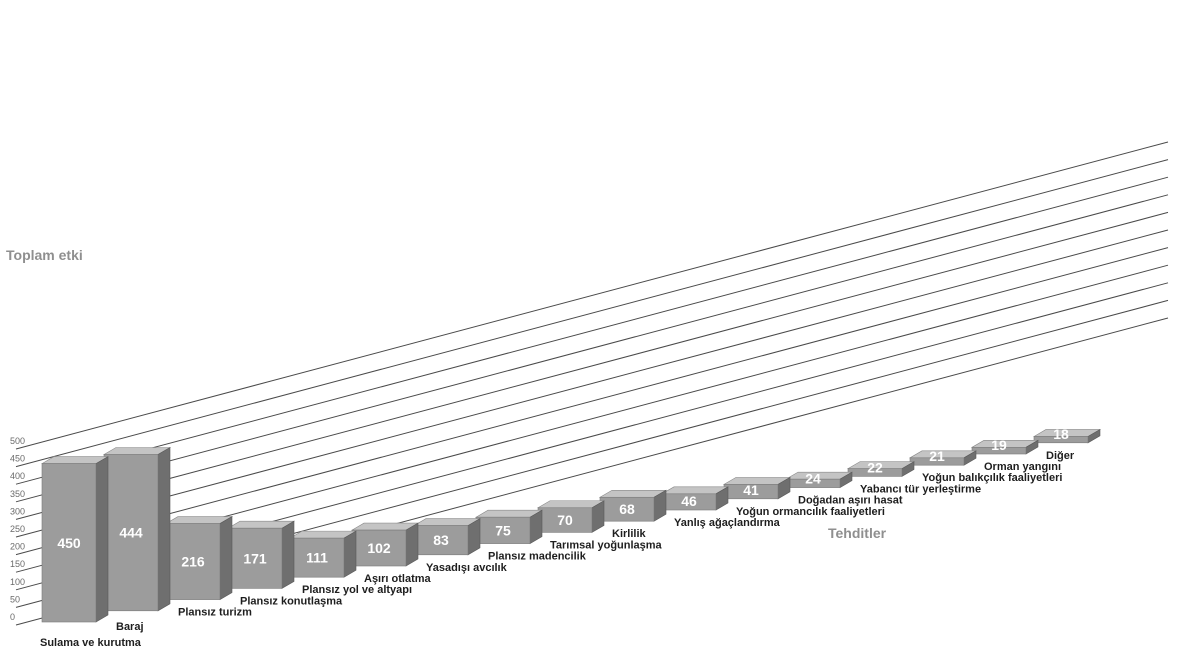 The width and height of the screenshot is (1182, 652). I want to click on y-tick-label: 400, so click(17, 476).